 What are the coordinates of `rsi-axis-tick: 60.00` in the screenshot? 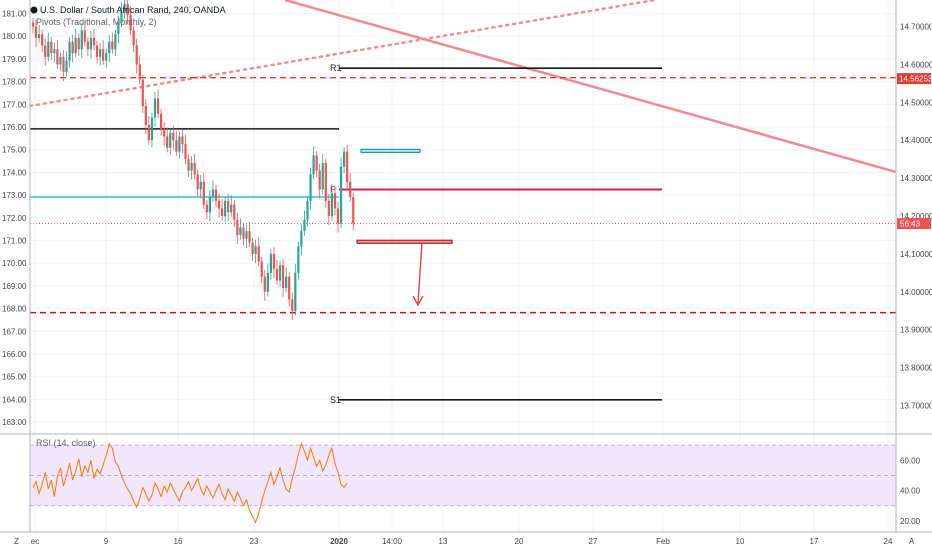 It's located at (910, 460).